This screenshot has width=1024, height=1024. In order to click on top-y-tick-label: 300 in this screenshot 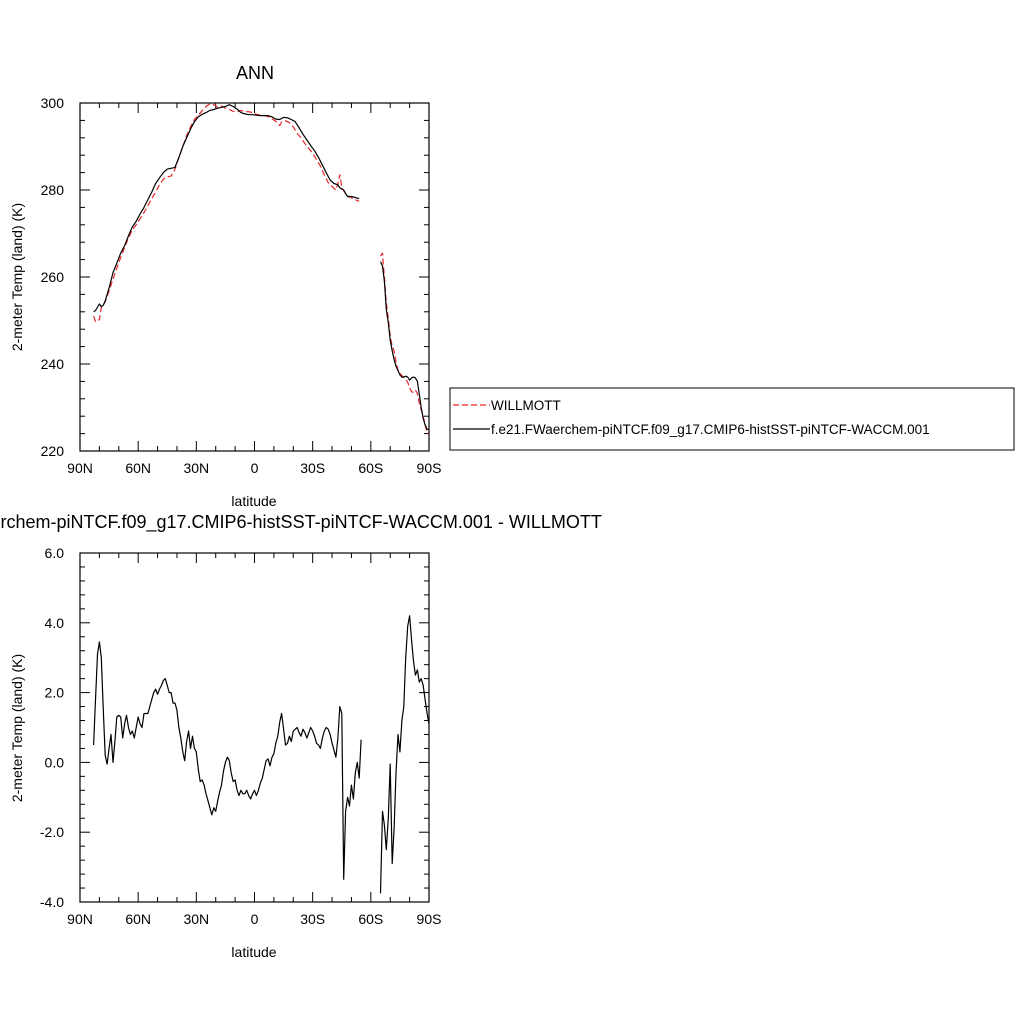, I will do `click(53, 103)`.